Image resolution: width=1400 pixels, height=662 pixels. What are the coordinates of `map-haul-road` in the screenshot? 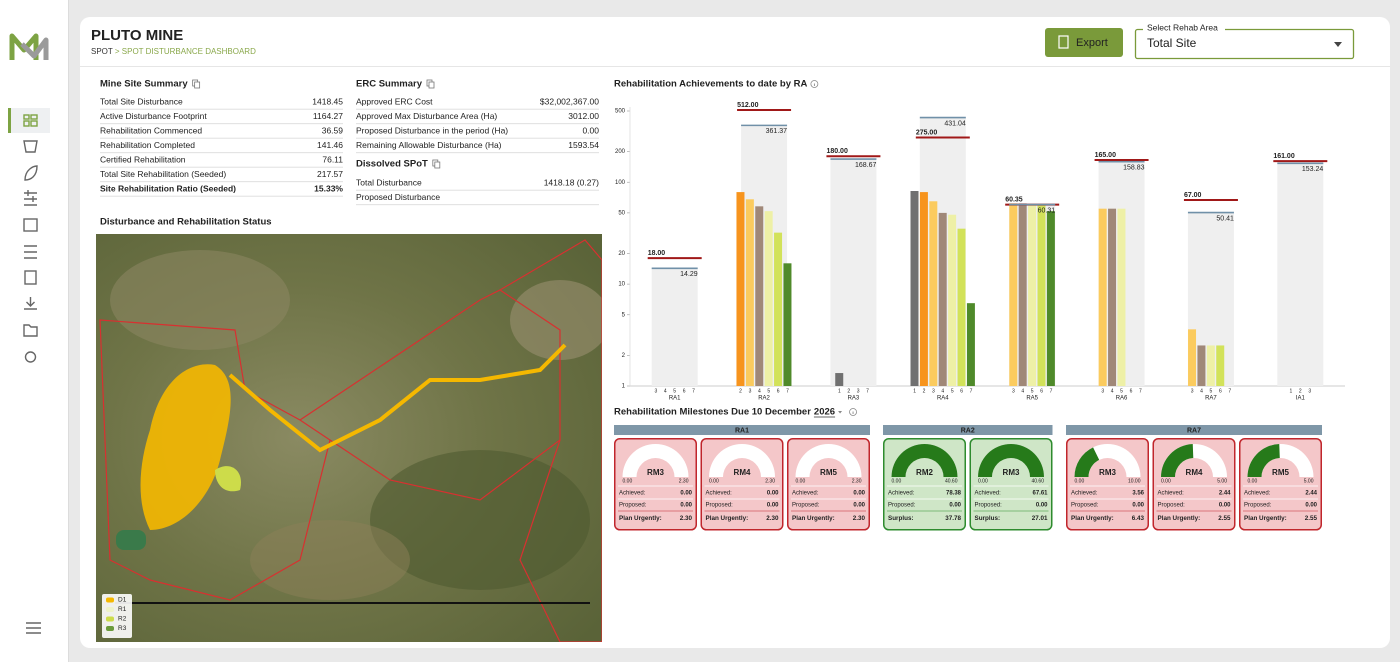 It's located at (397, 398).